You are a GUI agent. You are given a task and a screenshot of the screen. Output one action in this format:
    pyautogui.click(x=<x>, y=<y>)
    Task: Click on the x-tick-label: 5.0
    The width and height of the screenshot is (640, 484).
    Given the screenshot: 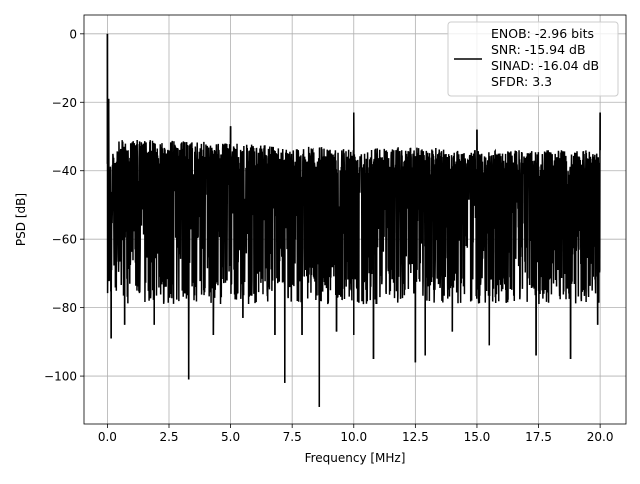 What is the action you would take?
    pyautogui.click(x=230, y=437)
    